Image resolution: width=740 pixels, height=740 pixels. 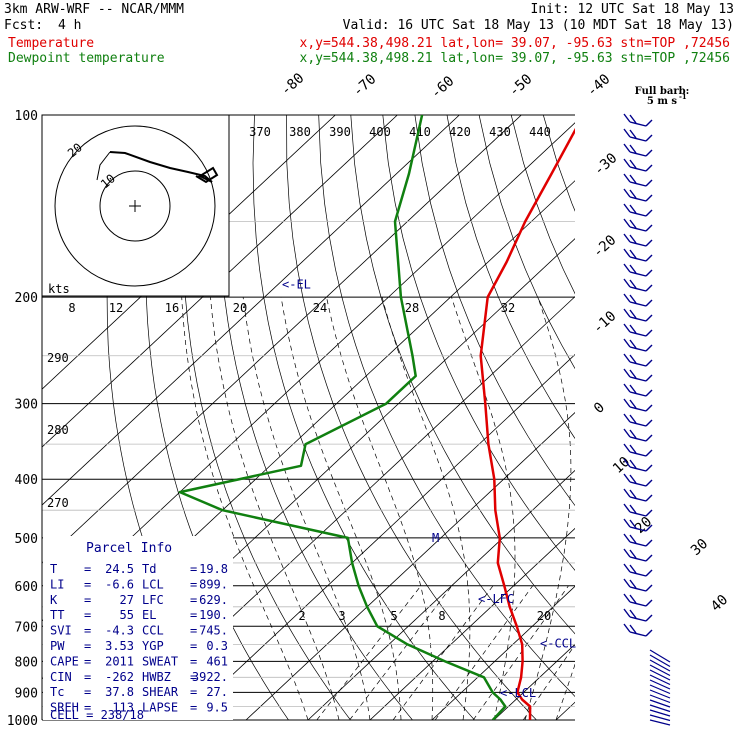 What do you see at coordinates (97, 715) in the screenshot?
I see `parcel-cell: CELL = 238/18` at bounding box center [97, 715].